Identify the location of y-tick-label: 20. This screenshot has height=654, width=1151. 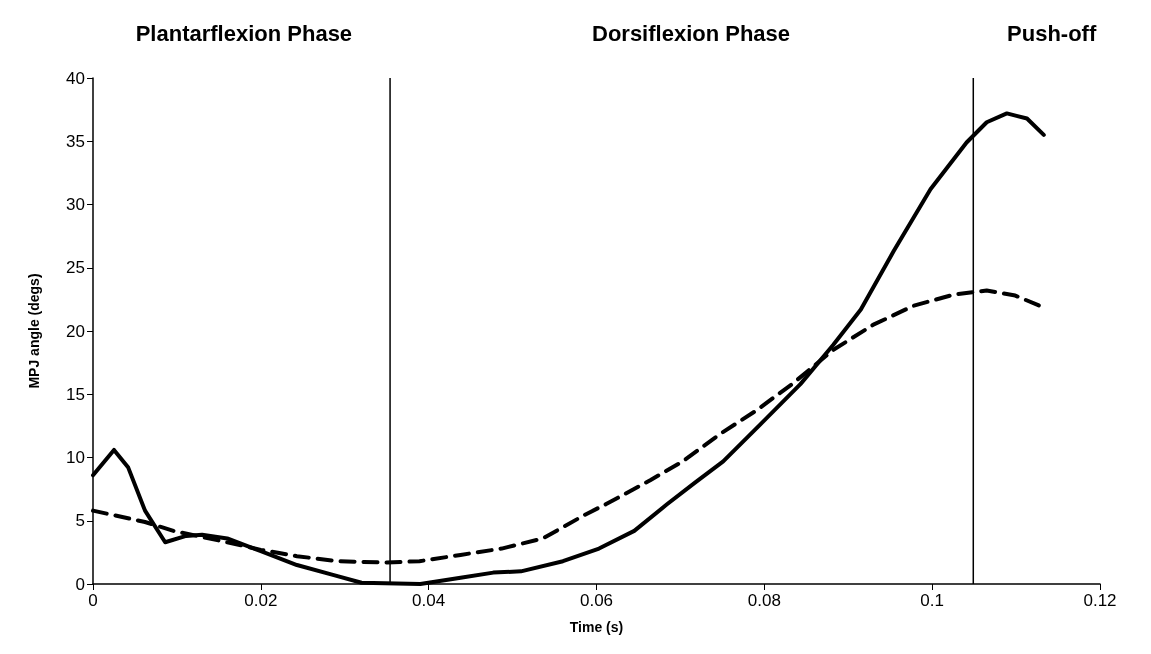
(75, 331).